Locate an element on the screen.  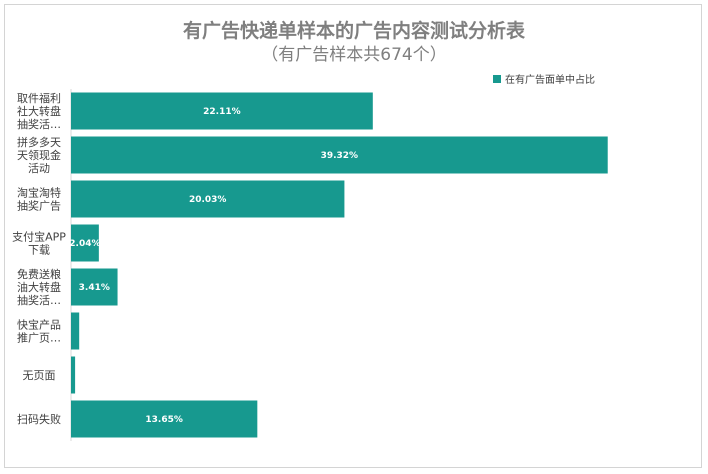
data-label: 20.03% is located at coordinates (208, 200).